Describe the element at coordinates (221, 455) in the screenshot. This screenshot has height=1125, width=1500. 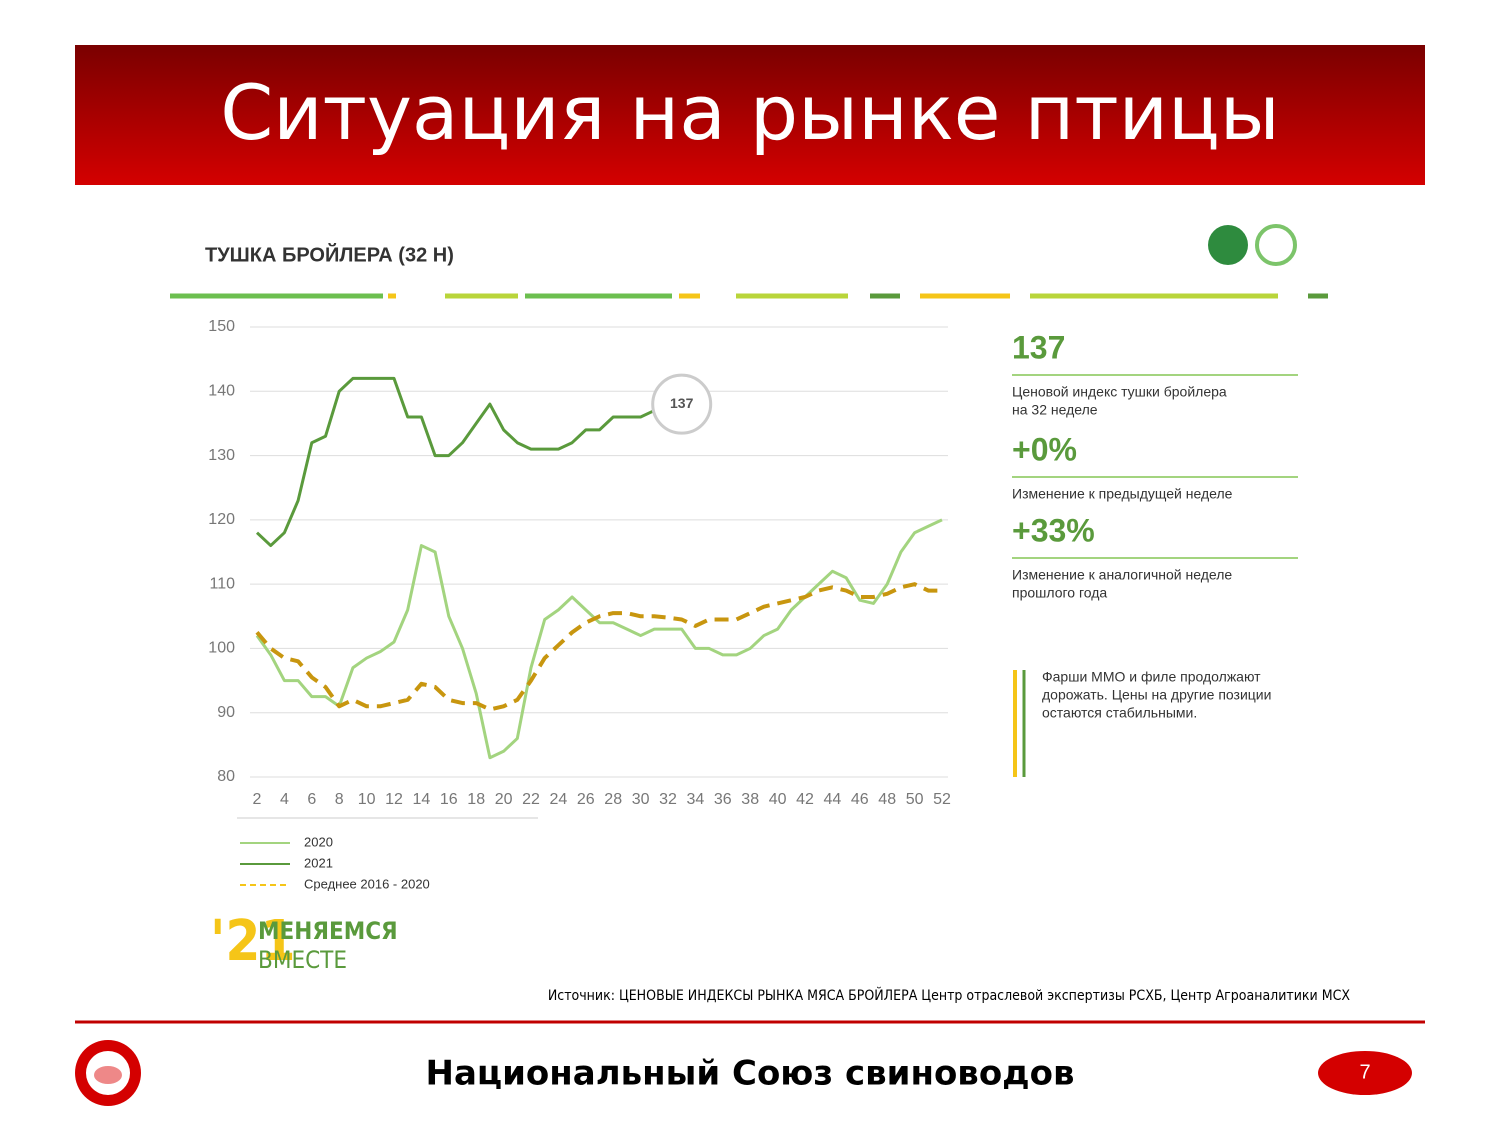
I see `y-tick-label: 130` at that location.